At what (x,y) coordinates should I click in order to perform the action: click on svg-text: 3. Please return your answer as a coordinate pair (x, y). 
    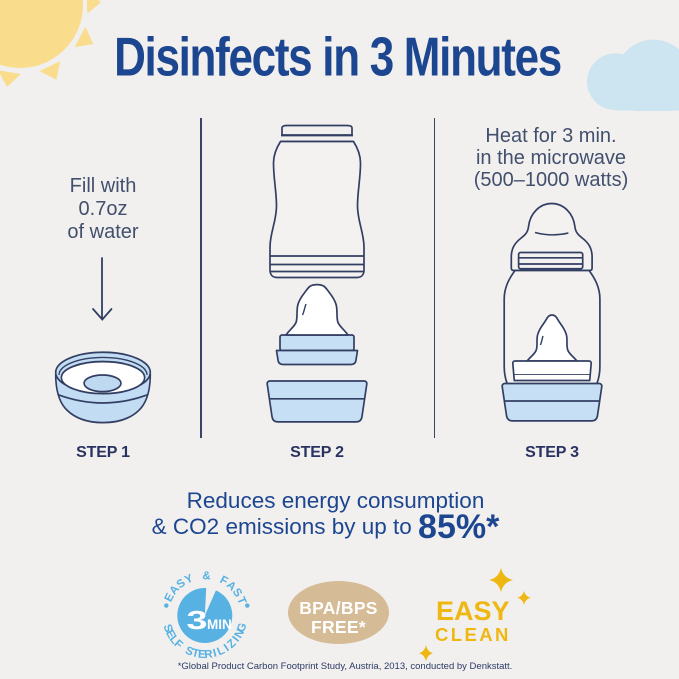
    Looking at the image, I should click on (197, 620).